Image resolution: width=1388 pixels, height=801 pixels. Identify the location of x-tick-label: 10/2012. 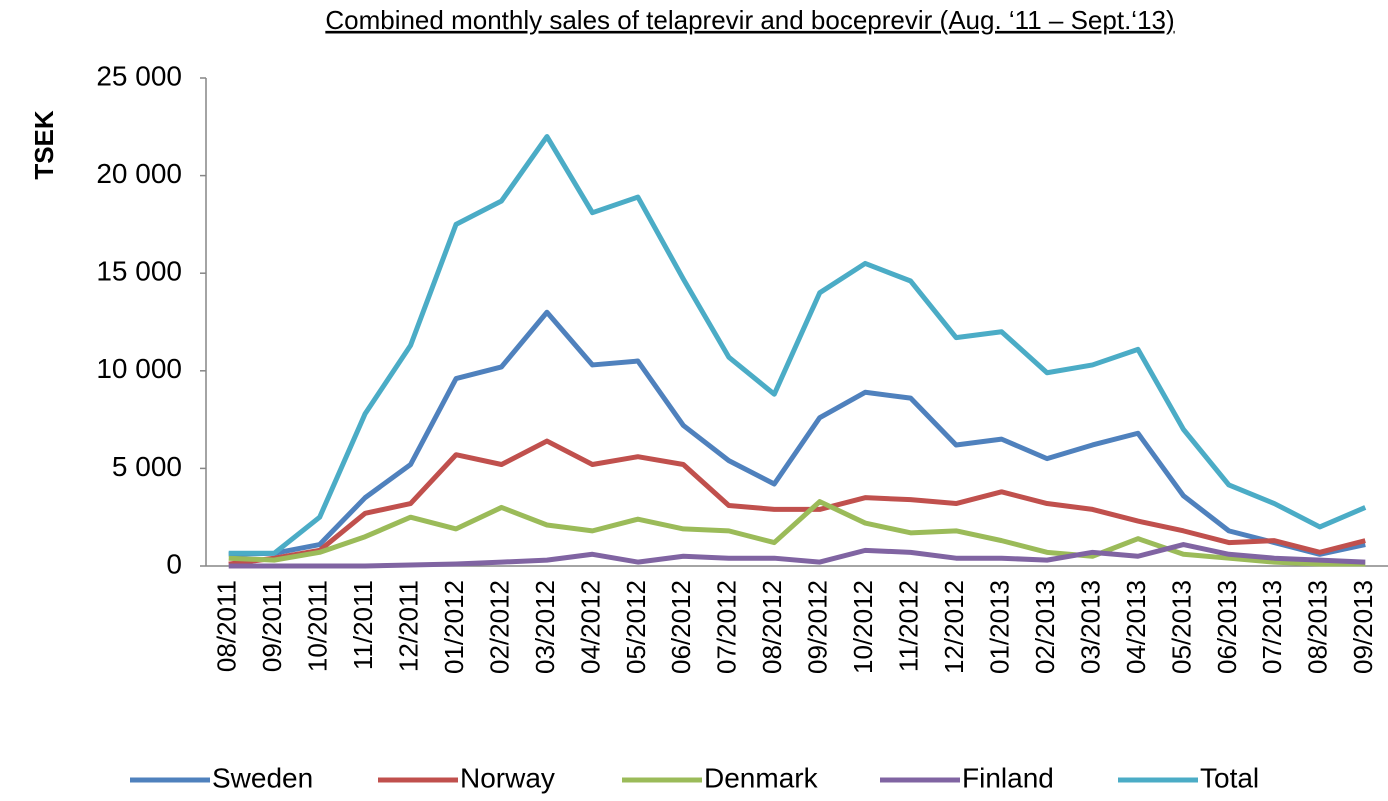
(863, 627).